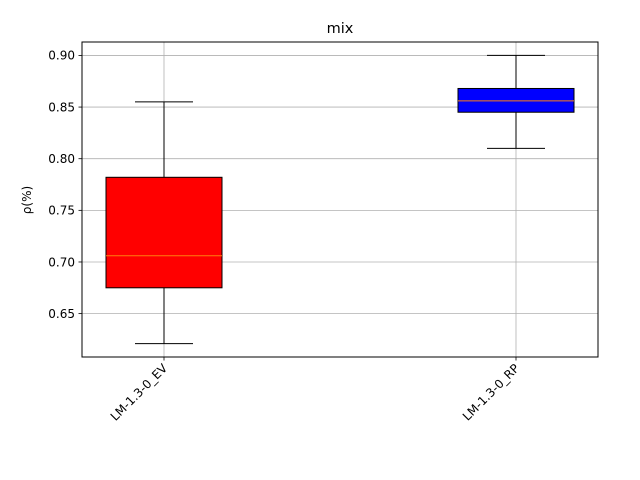  I want to click on y-tick-label: 0.90, so click(61, 56).